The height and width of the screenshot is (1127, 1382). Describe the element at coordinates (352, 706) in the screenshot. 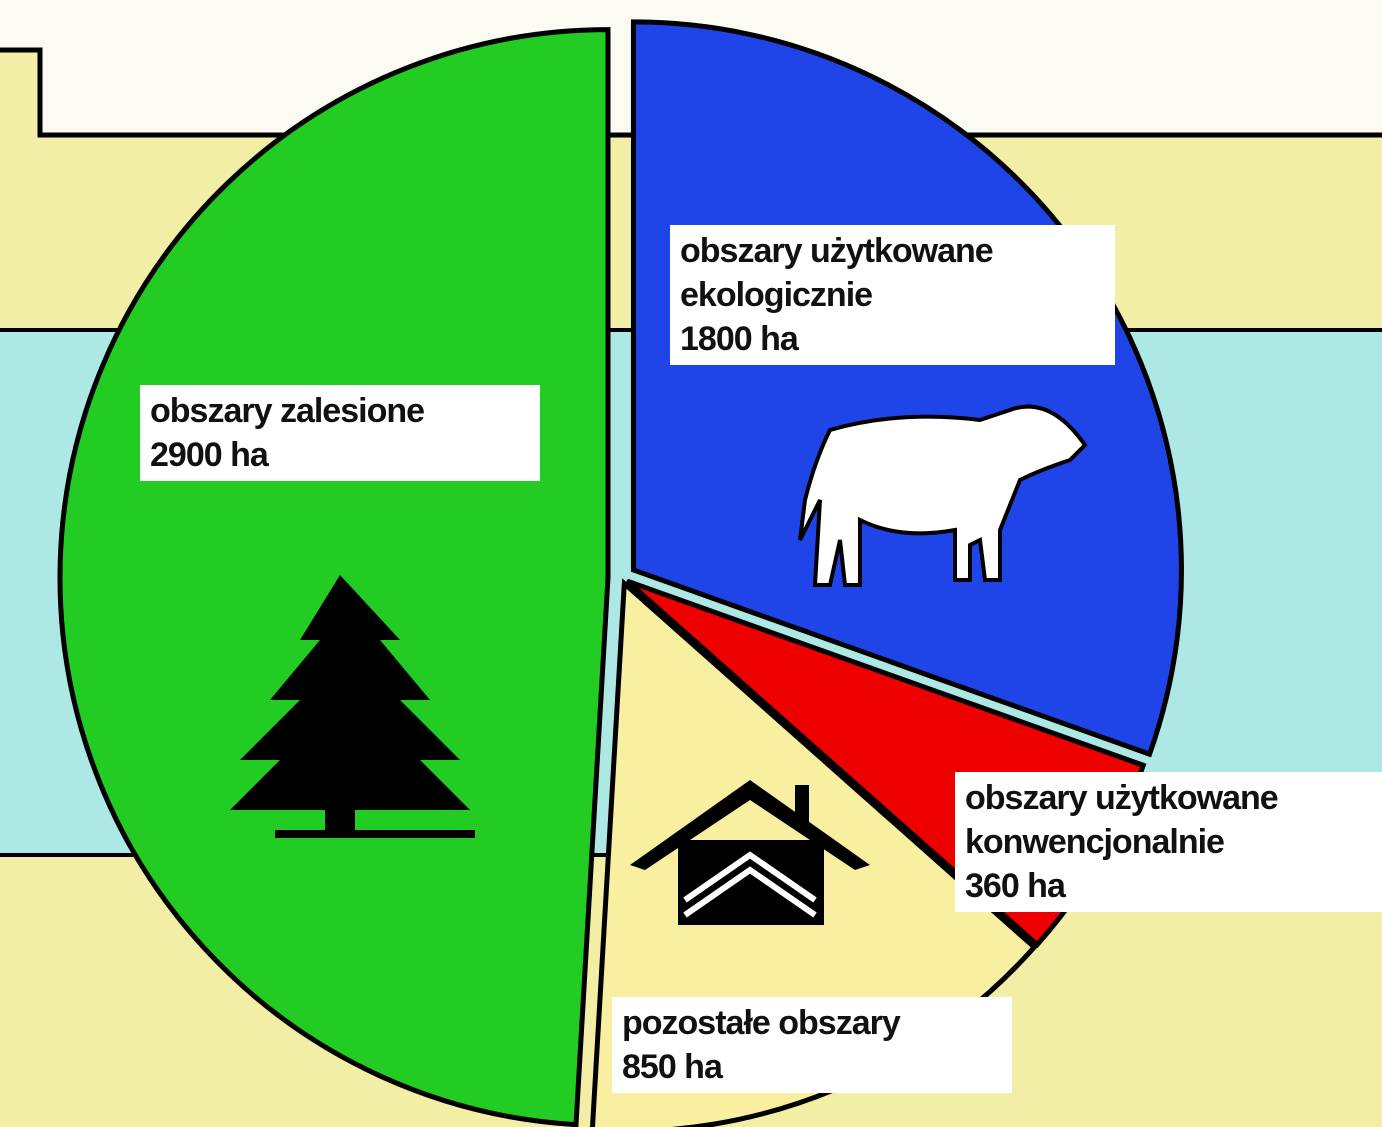

I see `tree-icon` at that location.